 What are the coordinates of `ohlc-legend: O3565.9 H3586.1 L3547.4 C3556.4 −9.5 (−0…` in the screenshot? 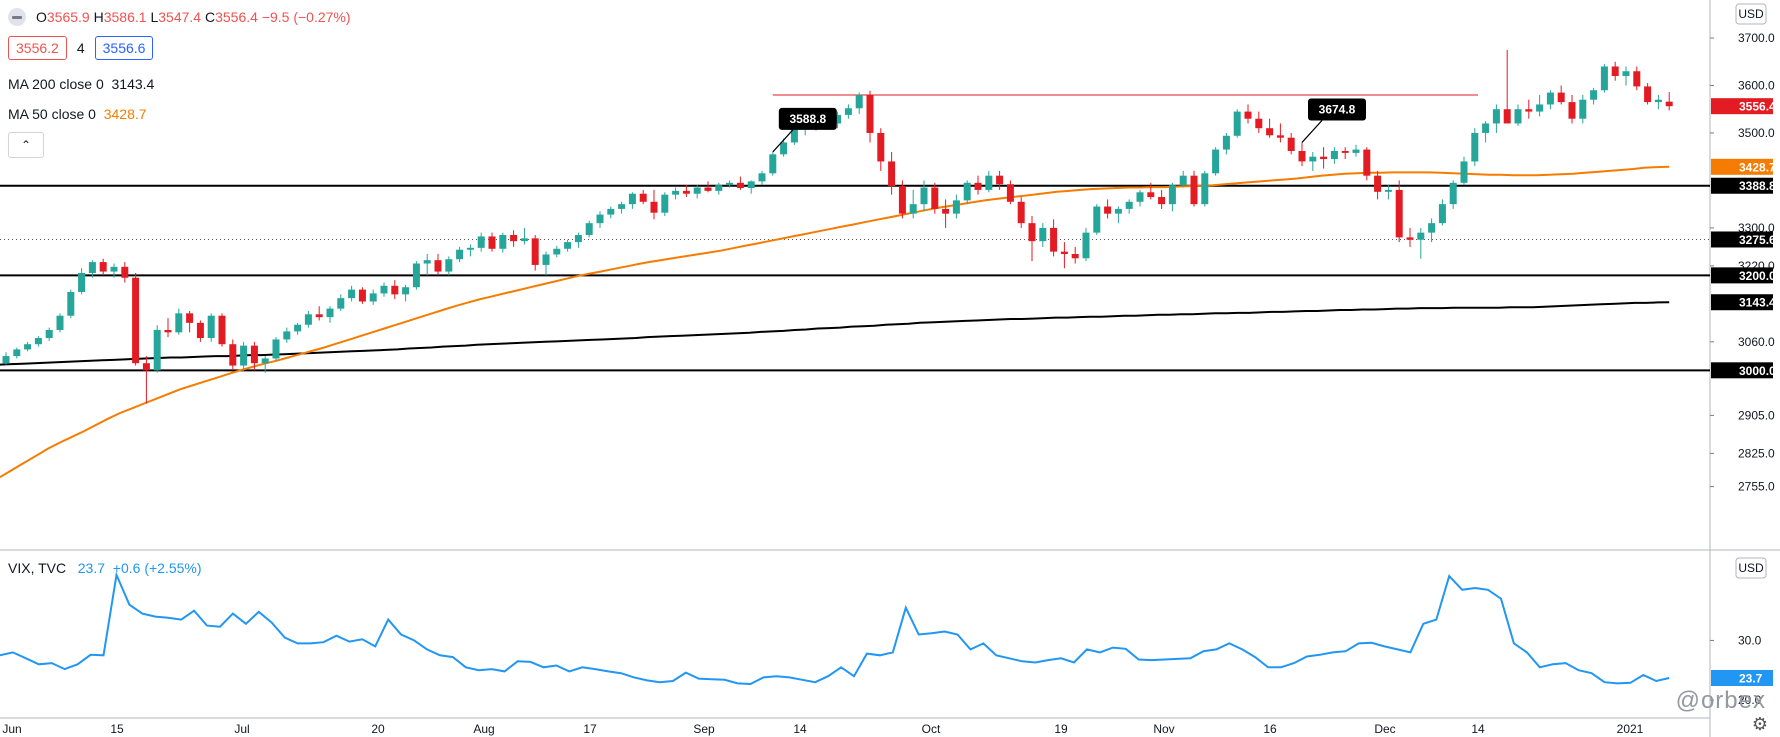 It's located at (179, 17).